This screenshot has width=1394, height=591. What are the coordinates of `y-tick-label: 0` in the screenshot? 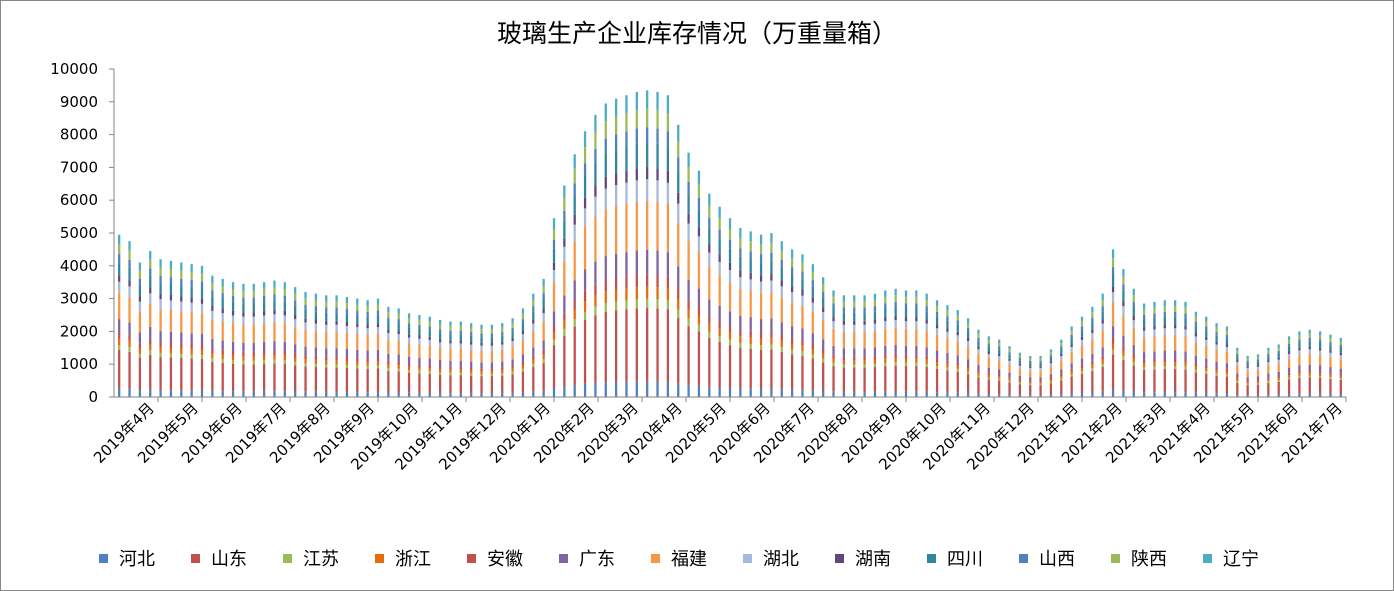 It's located at (93, 397).